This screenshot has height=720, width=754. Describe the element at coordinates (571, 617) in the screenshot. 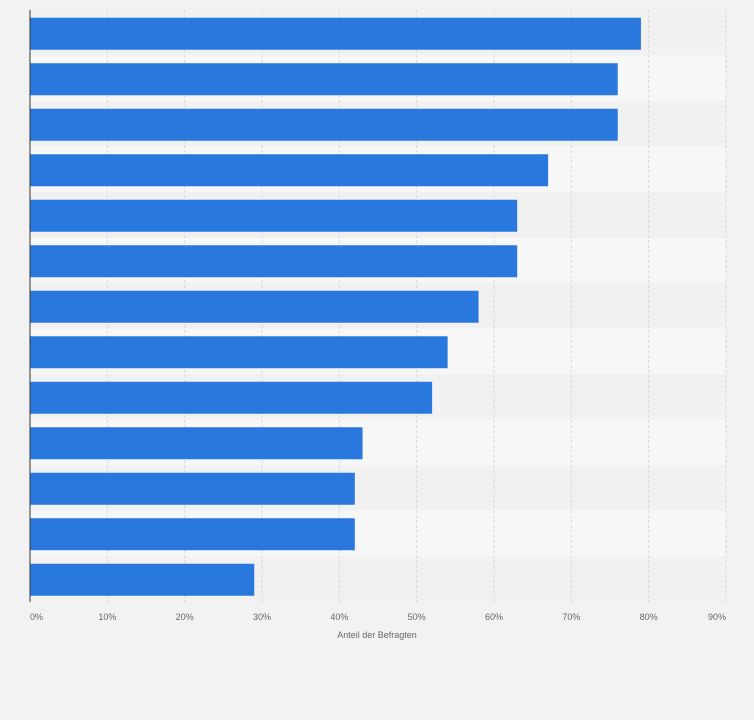

I see `x-tick-label: 70%` at that location.